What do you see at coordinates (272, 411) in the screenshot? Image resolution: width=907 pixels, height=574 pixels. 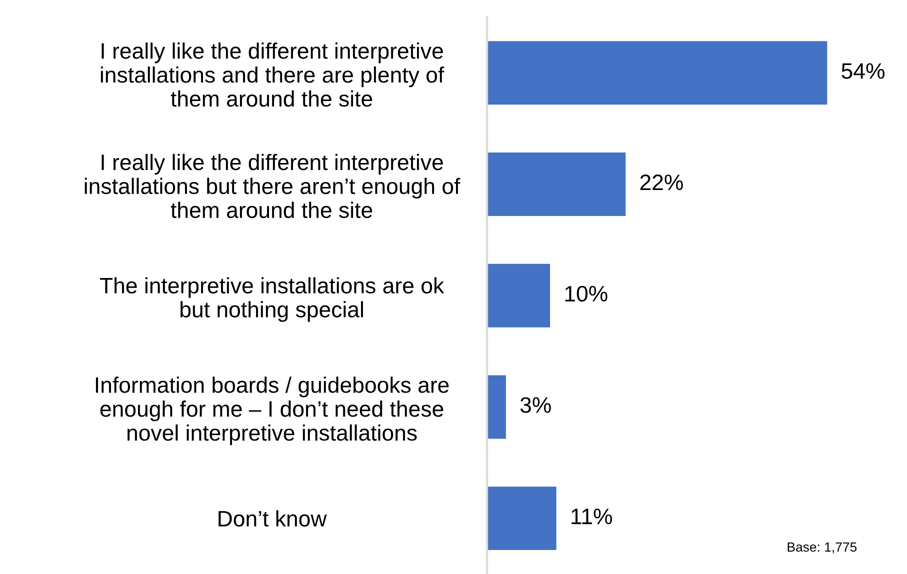 I see `y-tick-label: Information boards / guidebooks are enough for me – I don’t need these novel interpretive installations` at bounding box center [272, 411].